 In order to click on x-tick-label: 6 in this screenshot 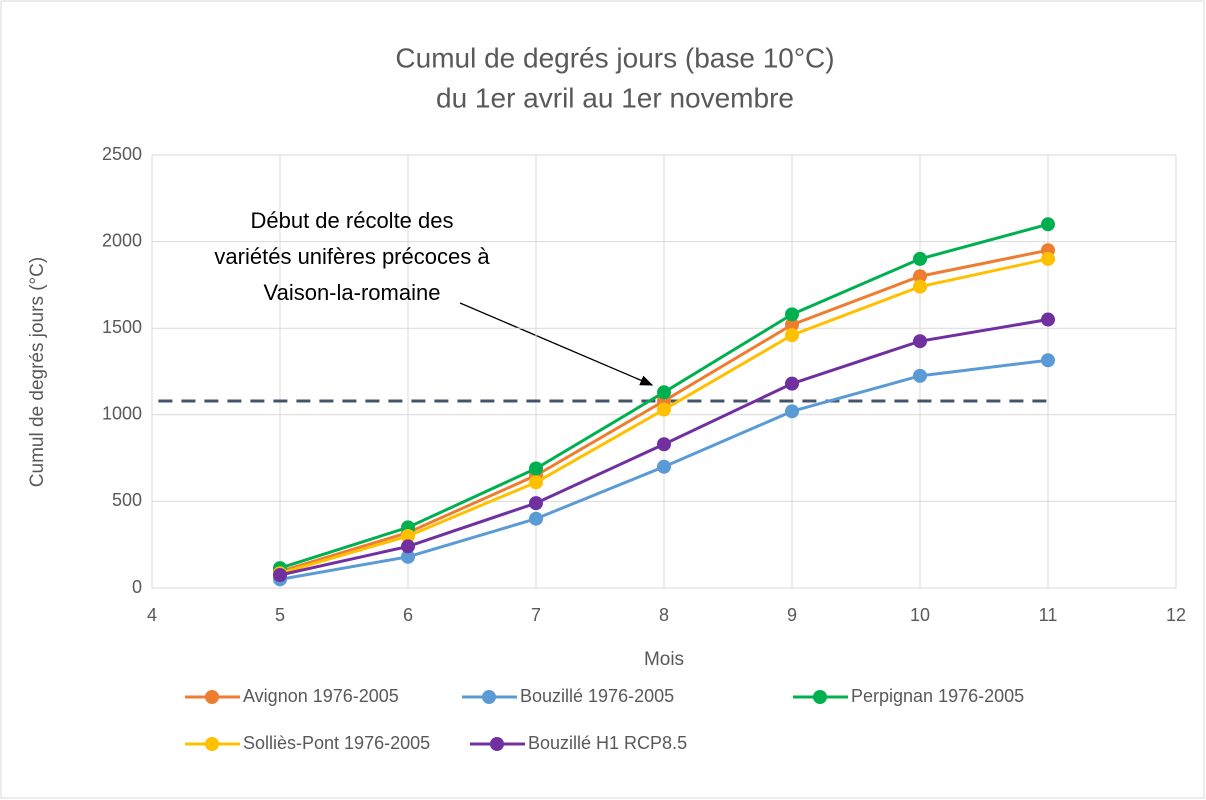, I will do `click(408, 615)`.